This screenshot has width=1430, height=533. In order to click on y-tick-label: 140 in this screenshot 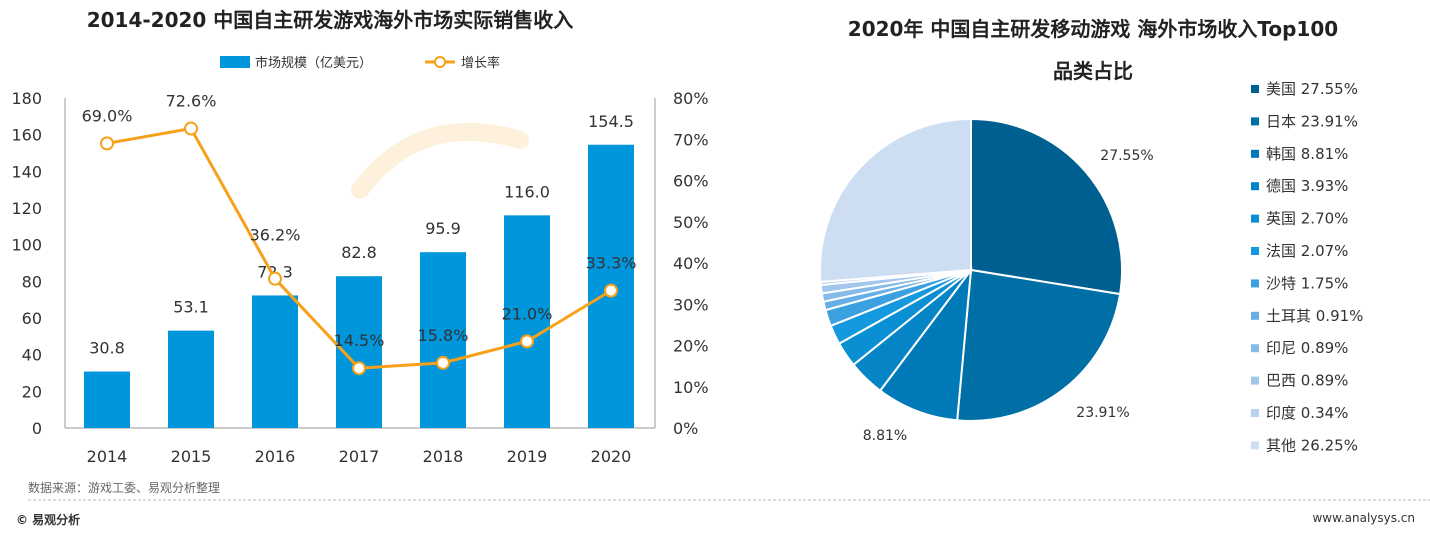, I will do `click(26, 171)`.